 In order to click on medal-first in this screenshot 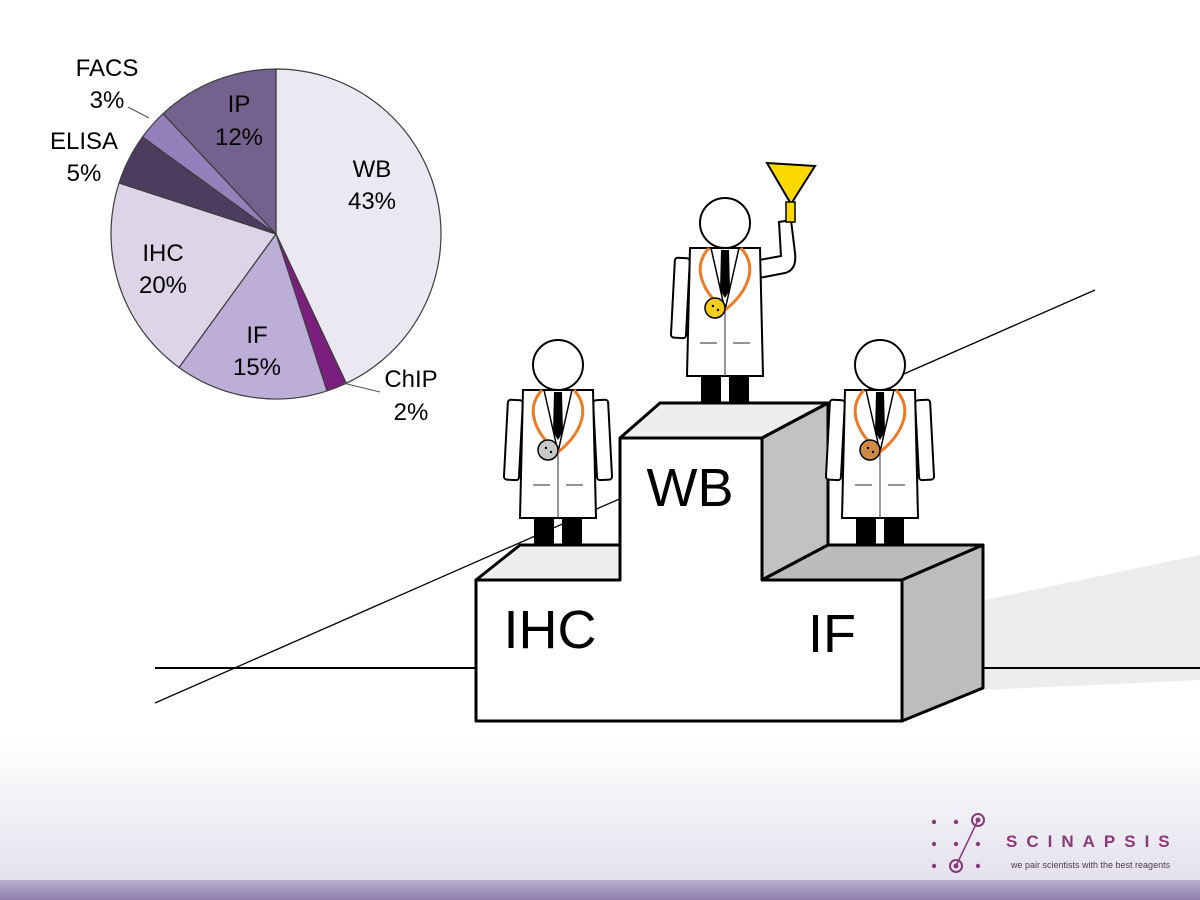, I will do `click(715, 308)`.